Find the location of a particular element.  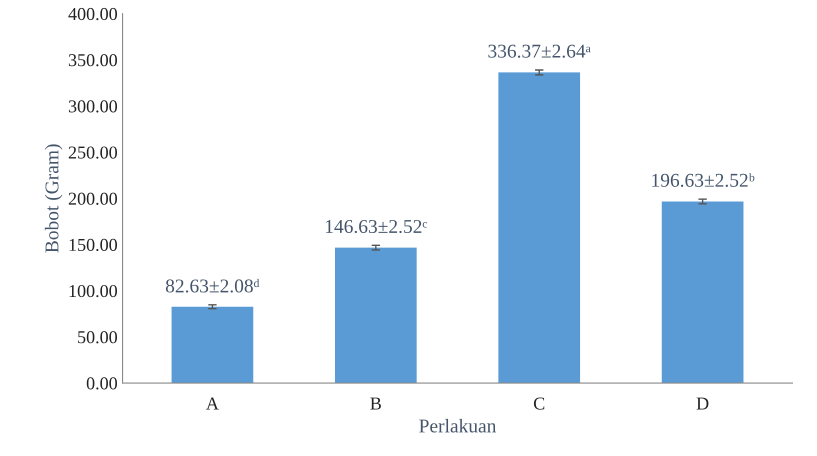

data-label: 196.63±2.52ᵇ is located at coordinates (703, 180).